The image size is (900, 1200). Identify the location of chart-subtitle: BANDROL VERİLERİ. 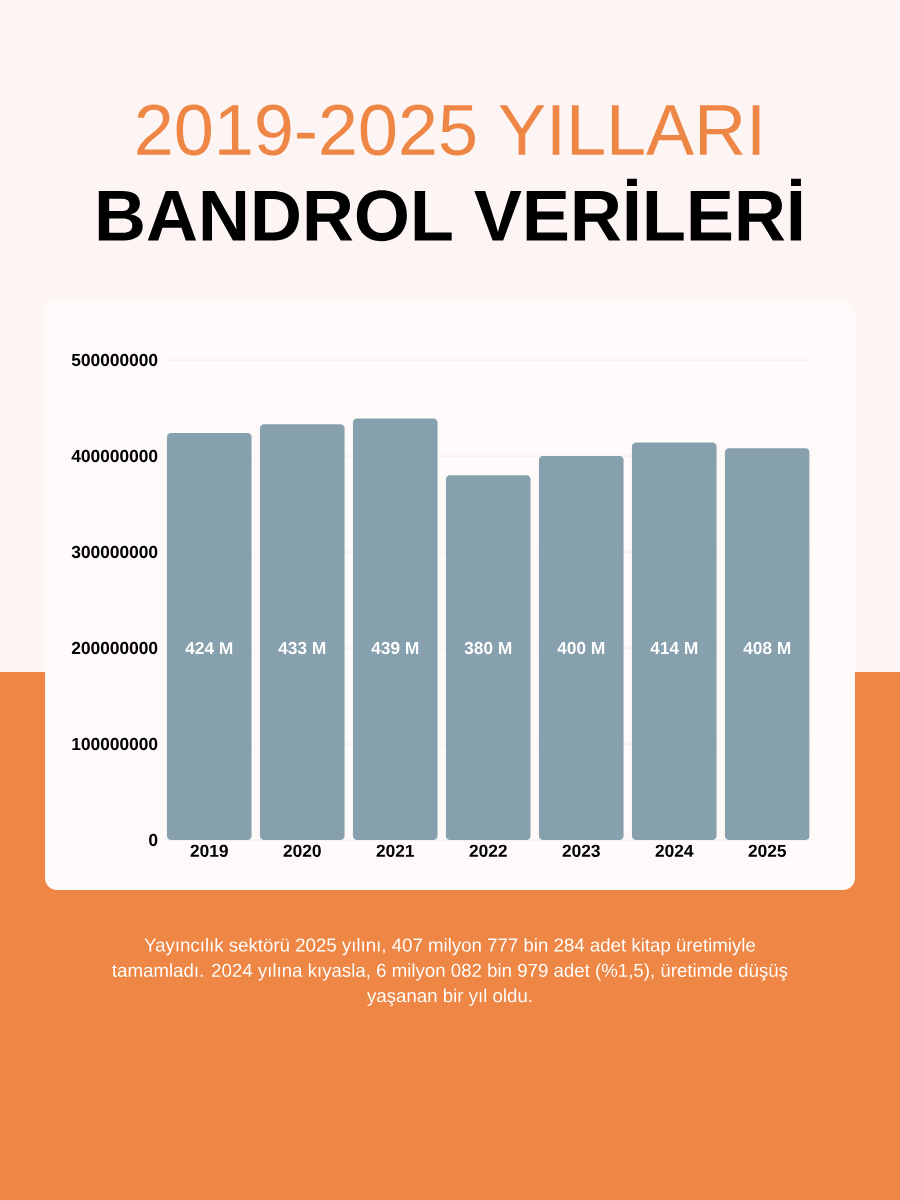
(450, 210).